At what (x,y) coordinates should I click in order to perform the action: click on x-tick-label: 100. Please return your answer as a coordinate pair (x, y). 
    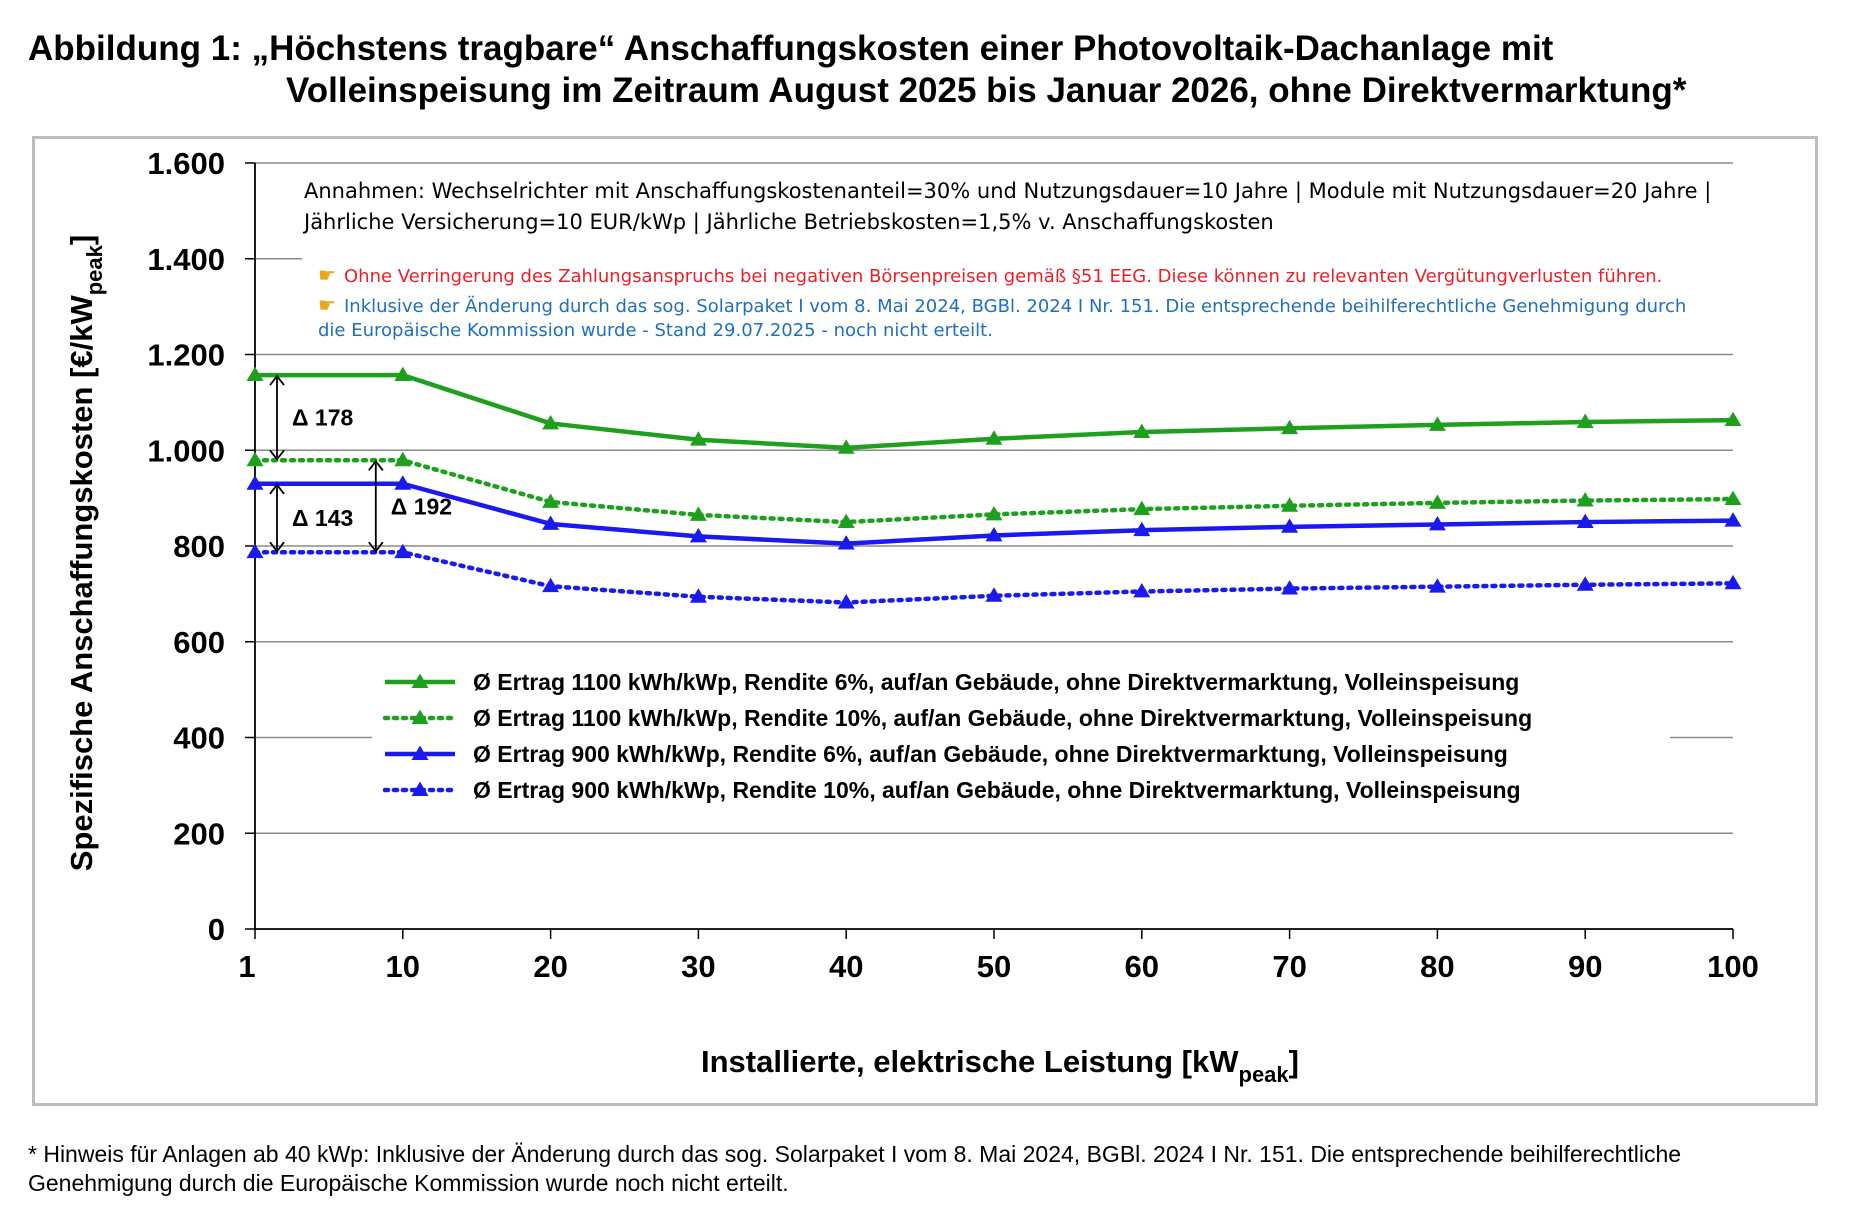
    Looking at the image, I should click on (1733, 966).